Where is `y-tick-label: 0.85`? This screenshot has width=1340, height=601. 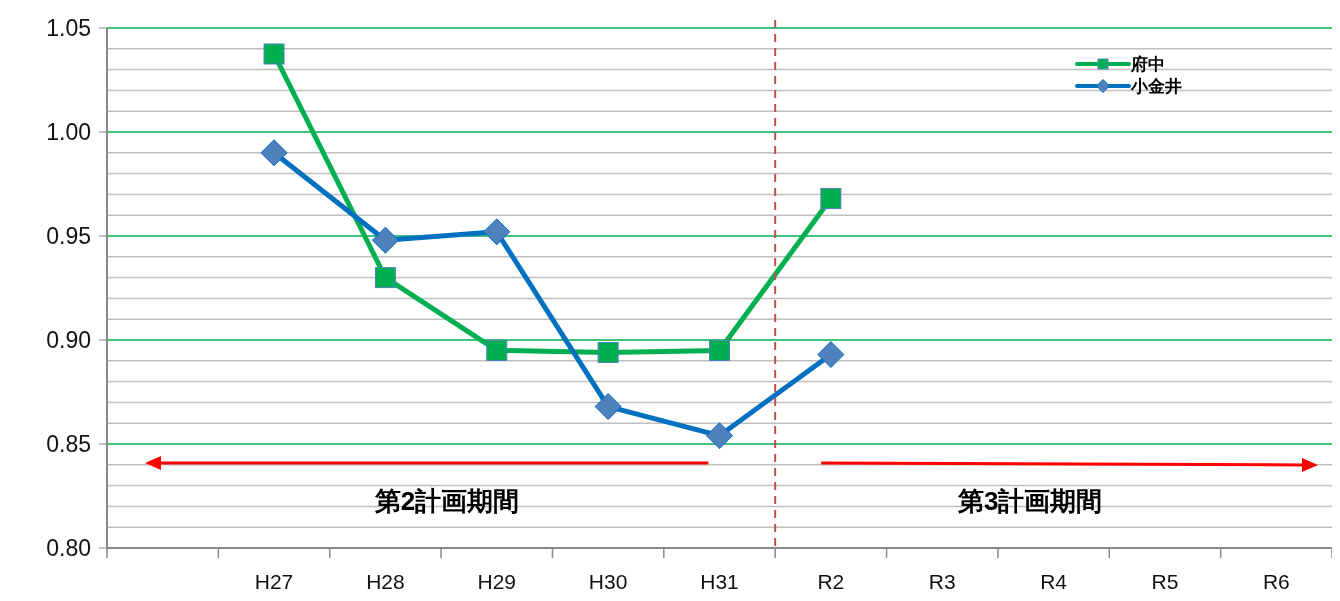 y-tick-label: 0.85 is located at coordinates (68, 444).